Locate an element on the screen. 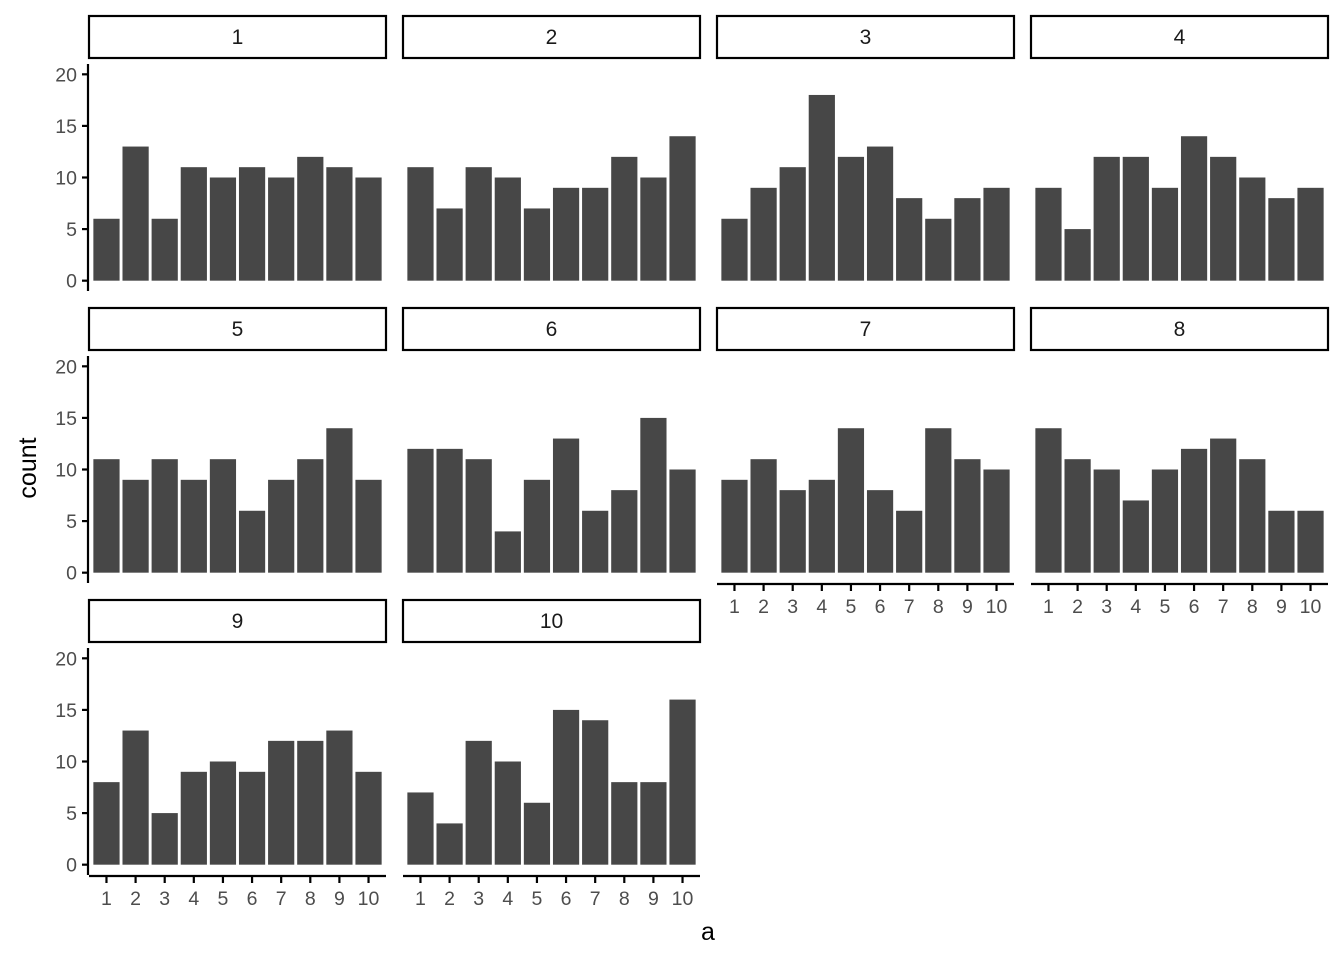  facet-panel-4: 4 is located at coordinates (1179, 147).